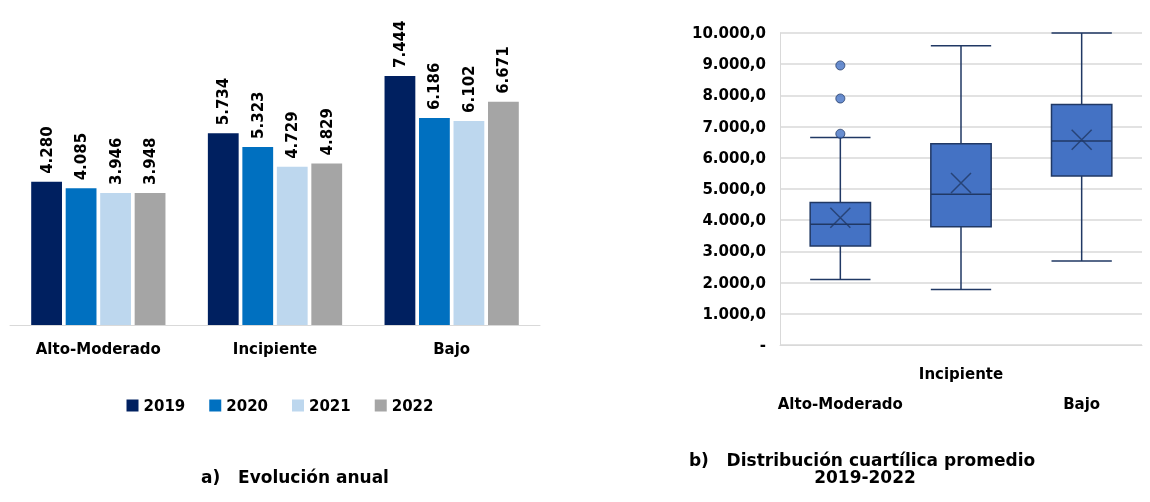 This screenshot has width=1150, height=502. What do you see at coordinates (734, 64) in the screenshot?
I see `y-tick-label: 9.000,0` at bounding box center [734, 64].